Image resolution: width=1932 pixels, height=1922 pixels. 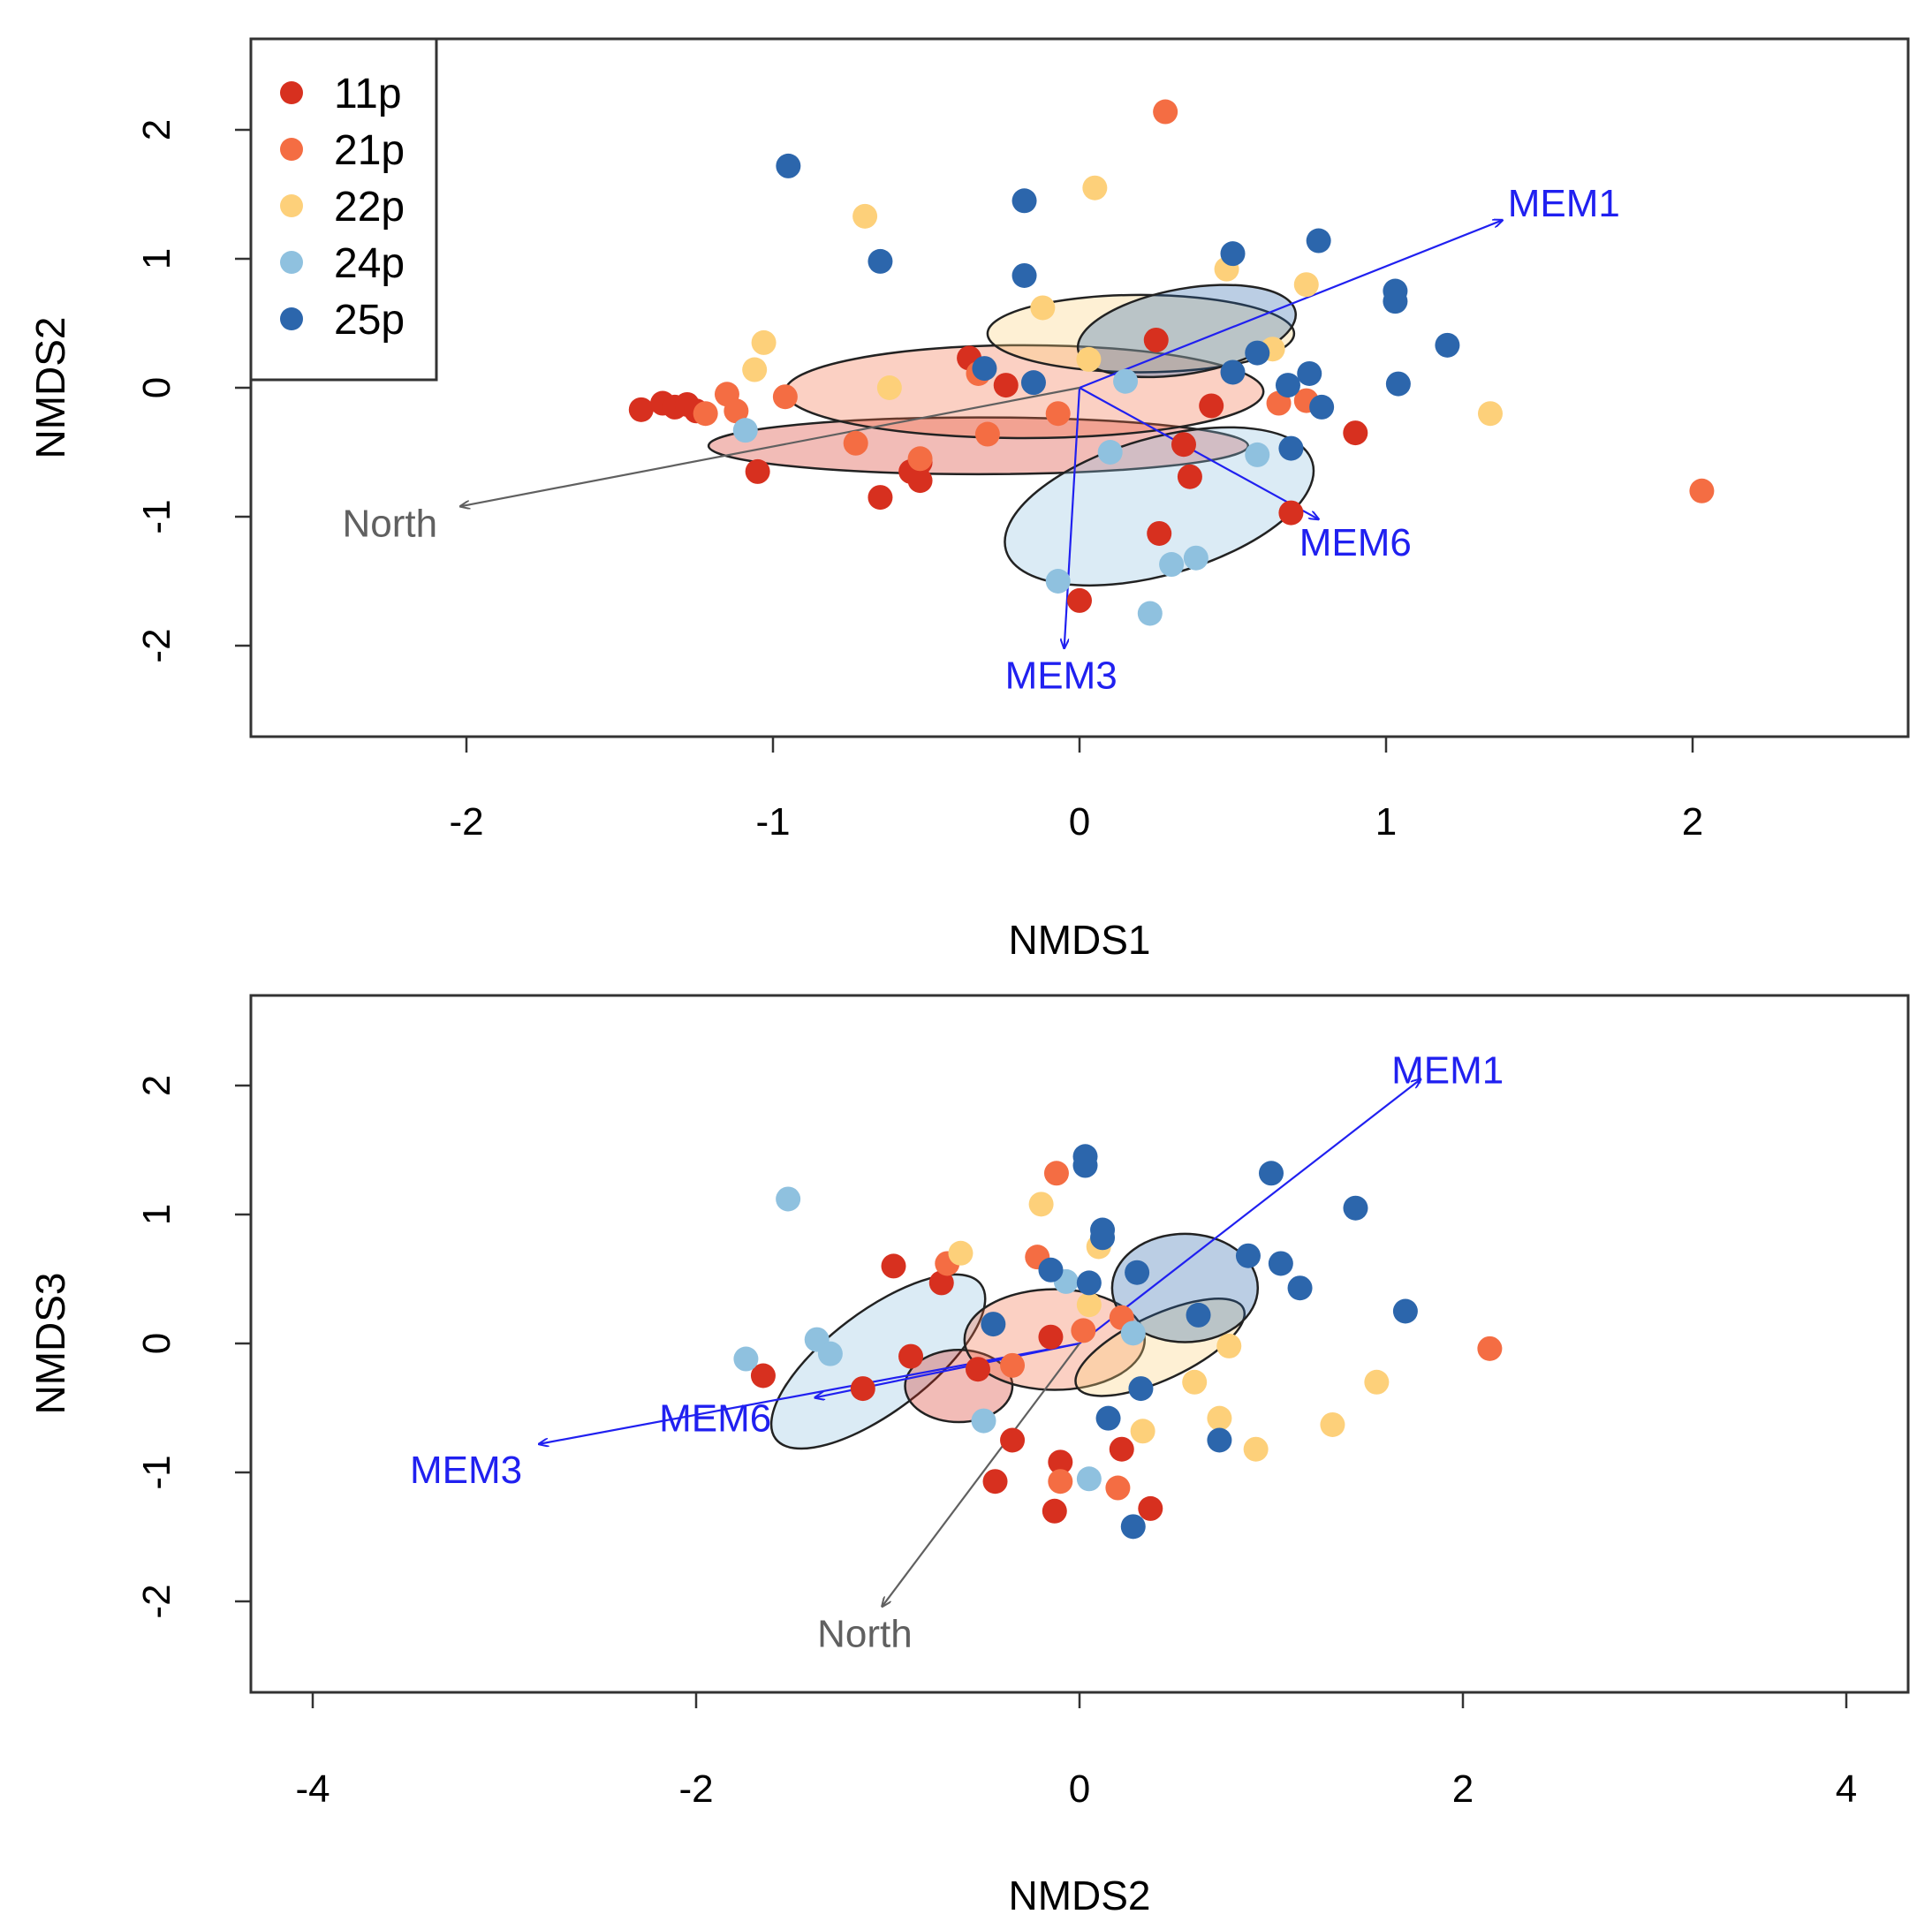 I want to click on y-tick-label: -1, so click(x=157, y=1472).